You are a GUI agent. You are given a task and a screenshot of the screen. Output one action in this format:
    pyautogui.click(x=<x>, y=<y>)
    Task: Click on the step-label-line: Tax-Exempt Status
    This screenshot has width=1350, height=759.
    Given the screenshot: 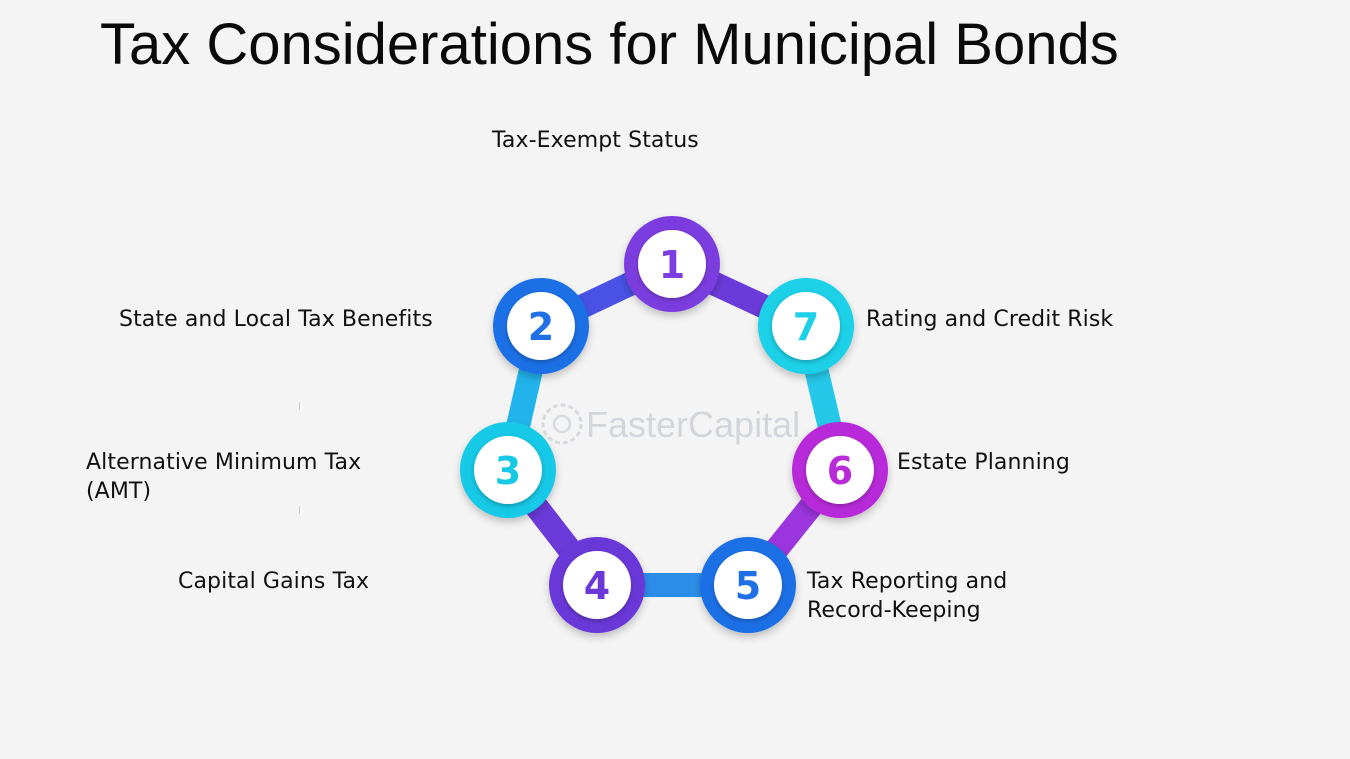 What is the action you would take?
    pyautogui.click(x=595, y=140)
    